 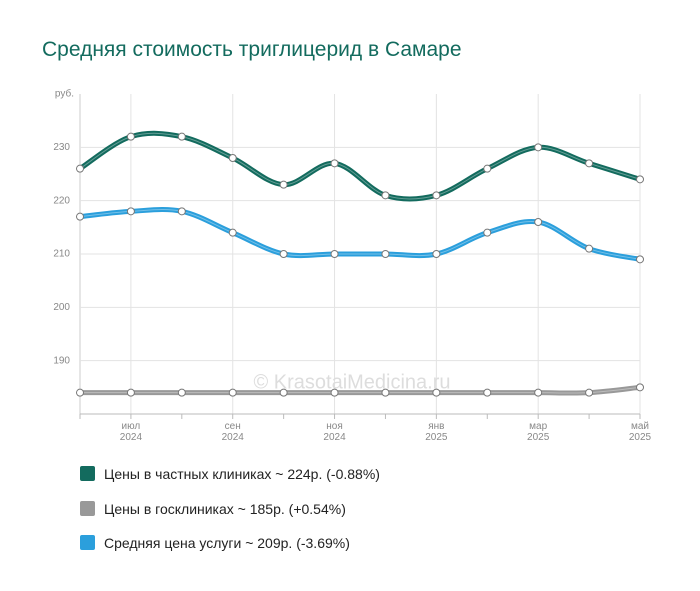 What do you see at coordinates (61, 360) in the screenshot?
I see `y-tick-label: 190` at bounding box center [61, 360].